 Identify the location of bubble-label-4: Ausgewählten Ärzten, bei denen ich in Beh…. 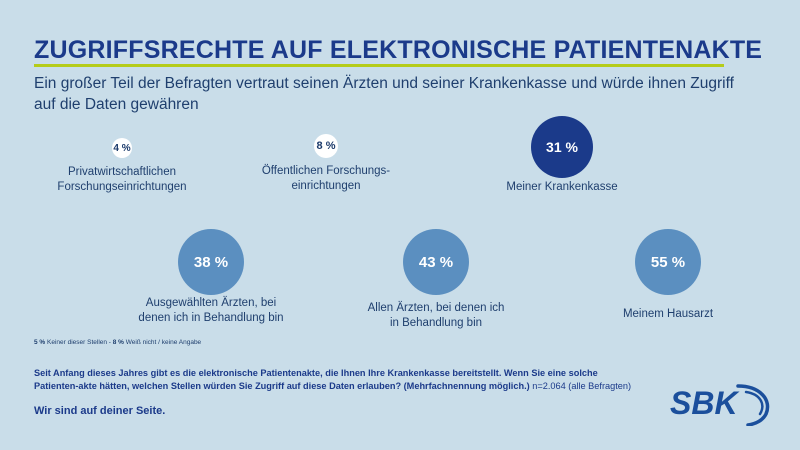
(211, 310).